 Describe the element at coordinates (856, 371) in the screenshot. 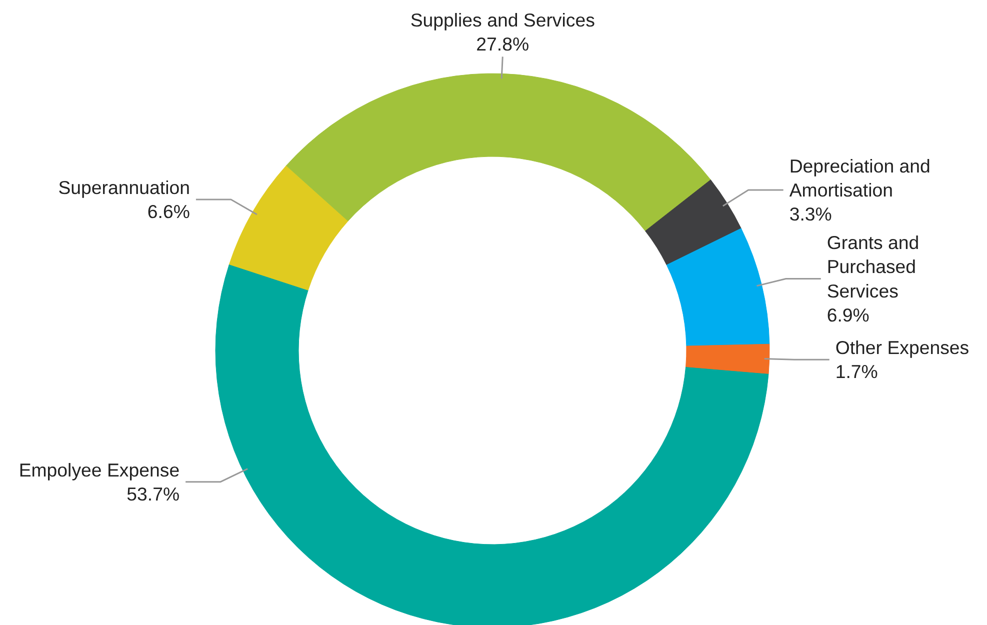

I see `data-label: 1.7%` at that location.